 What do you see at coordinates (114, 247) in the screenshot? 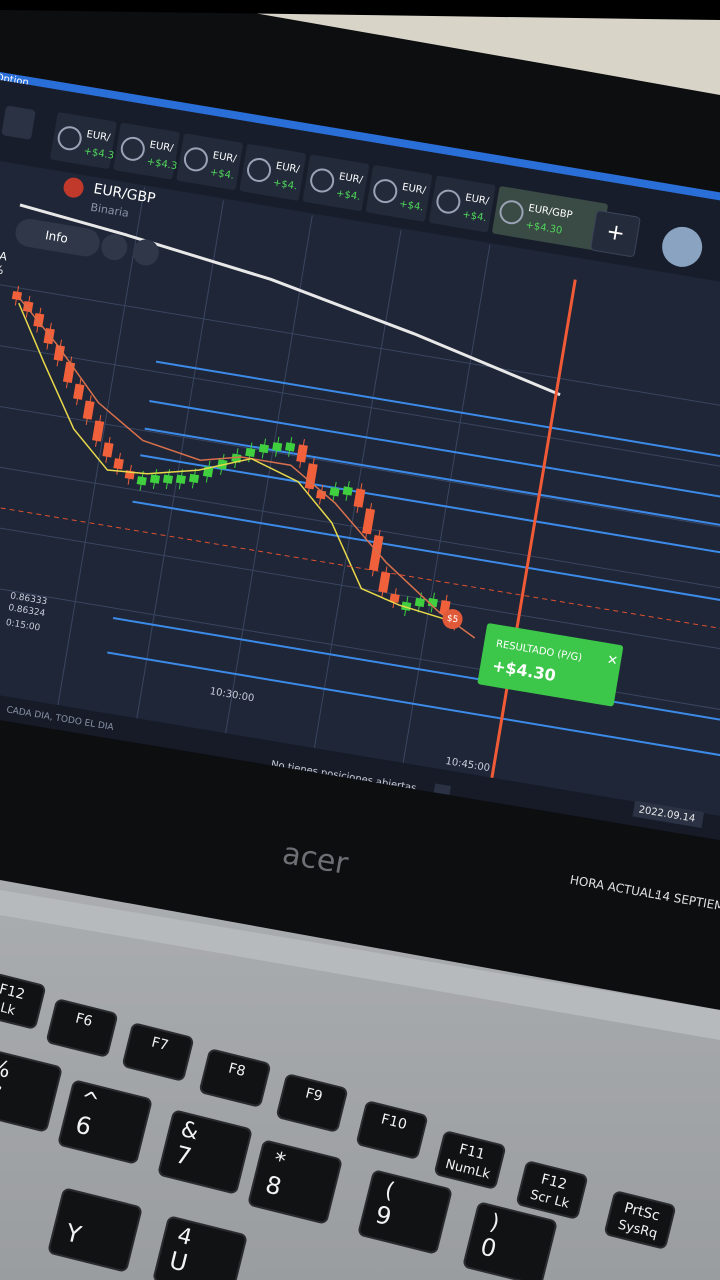
I see `alert-button` at bounding box center [114, 247].